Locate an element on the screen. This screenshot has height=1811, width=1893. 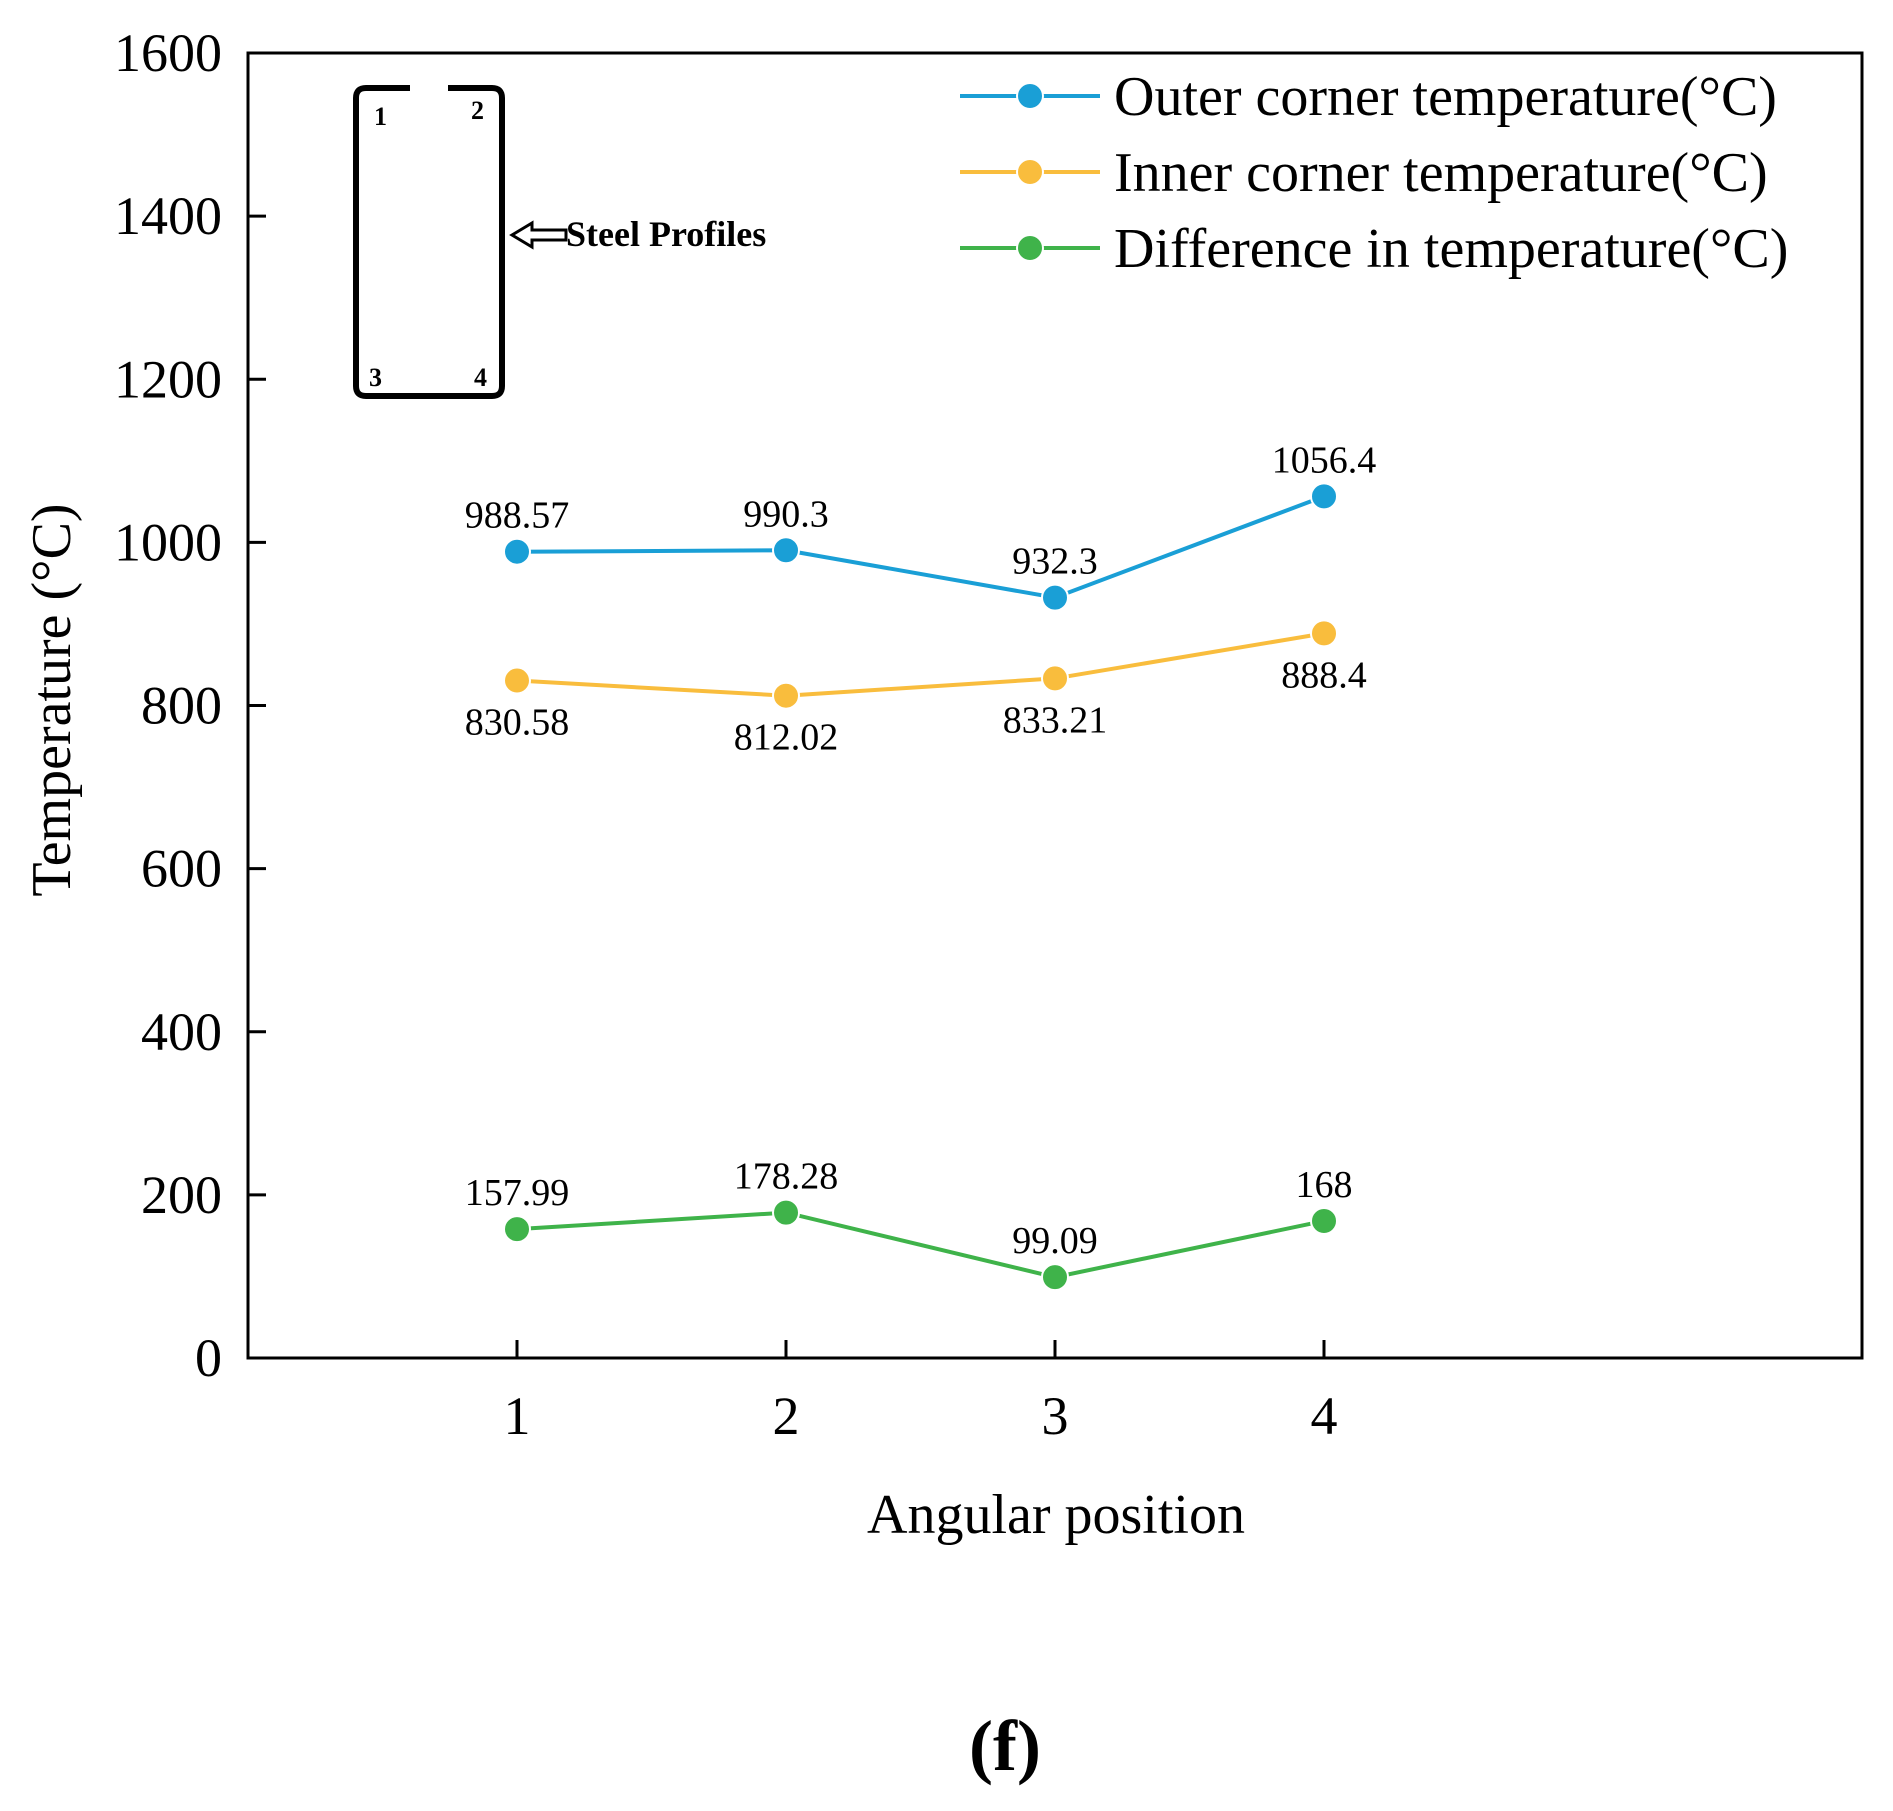
data-label-outer-corner-temperature-2: 990.3 is located at coordinates (786, 514).